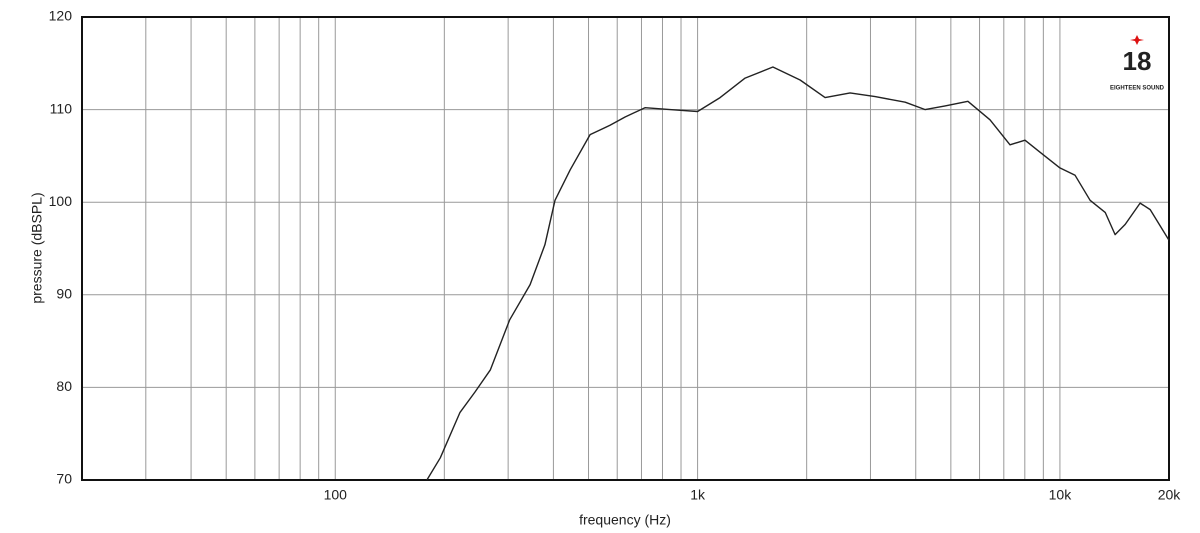 The height and width of the screenshot is (533, 1200). Describe the element at coordinates (61, 108) in the screenshot. I see `y-tick-label: 110` at that location.